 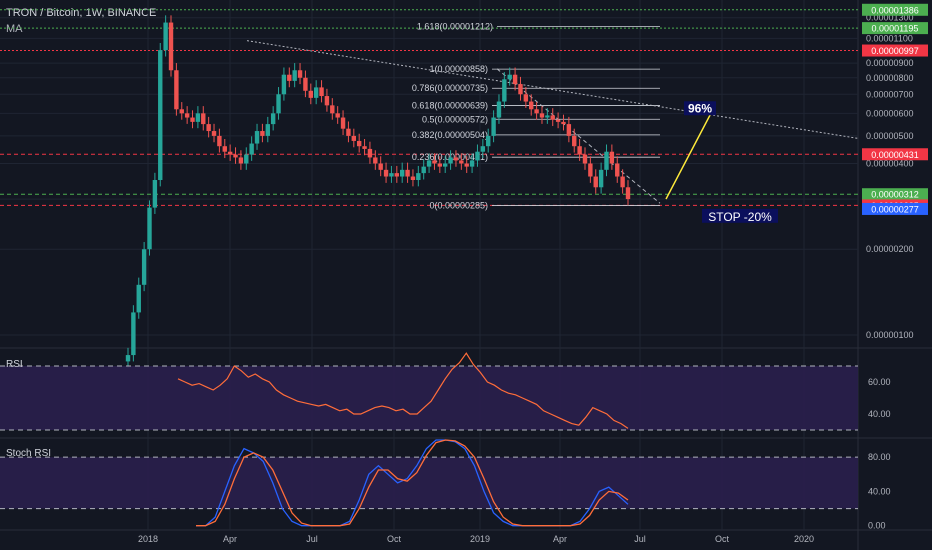 What do you see at coordinates (14, 29) in the screenshot?
I see `ma-indicator-label: MA` at bounding box center [14, 29].